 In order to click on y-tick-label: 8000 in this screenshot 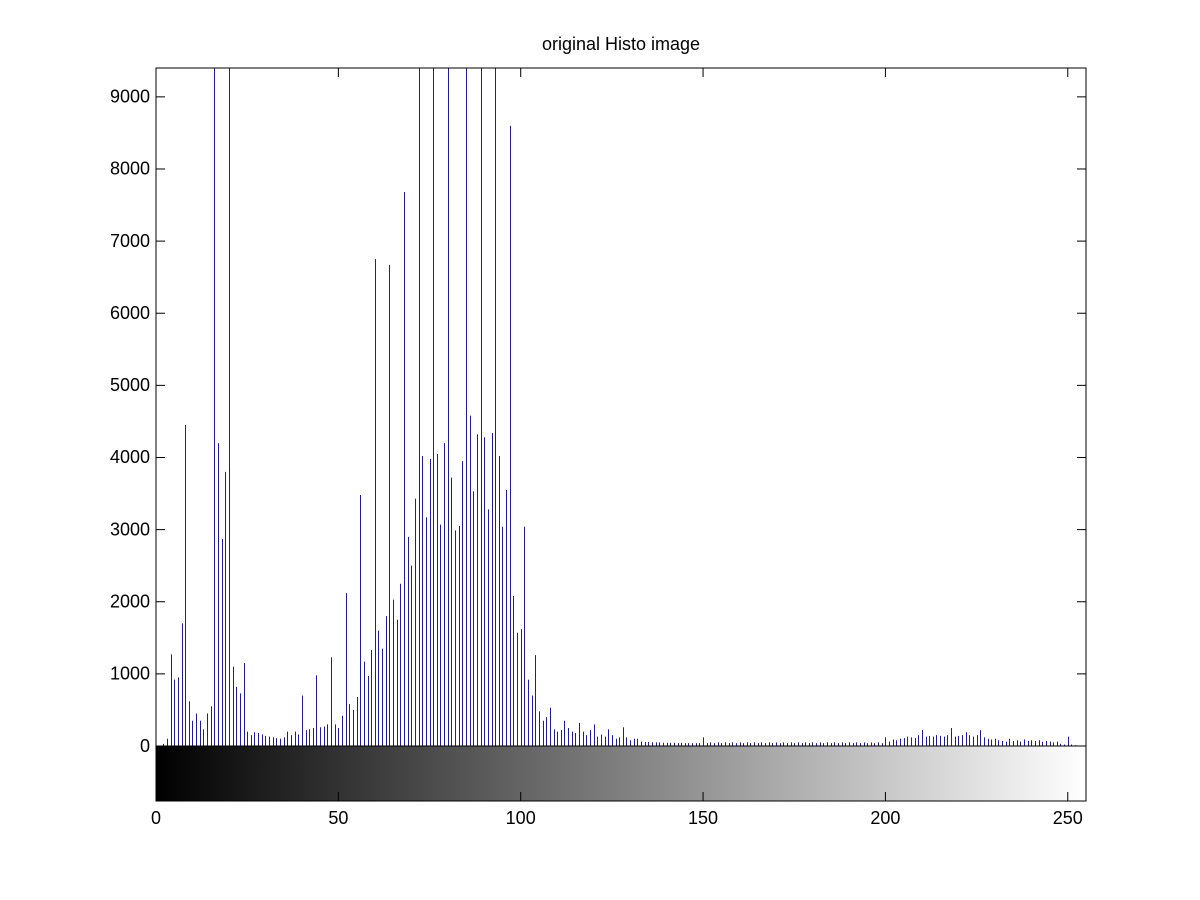, I will do `click(130, 169)`.